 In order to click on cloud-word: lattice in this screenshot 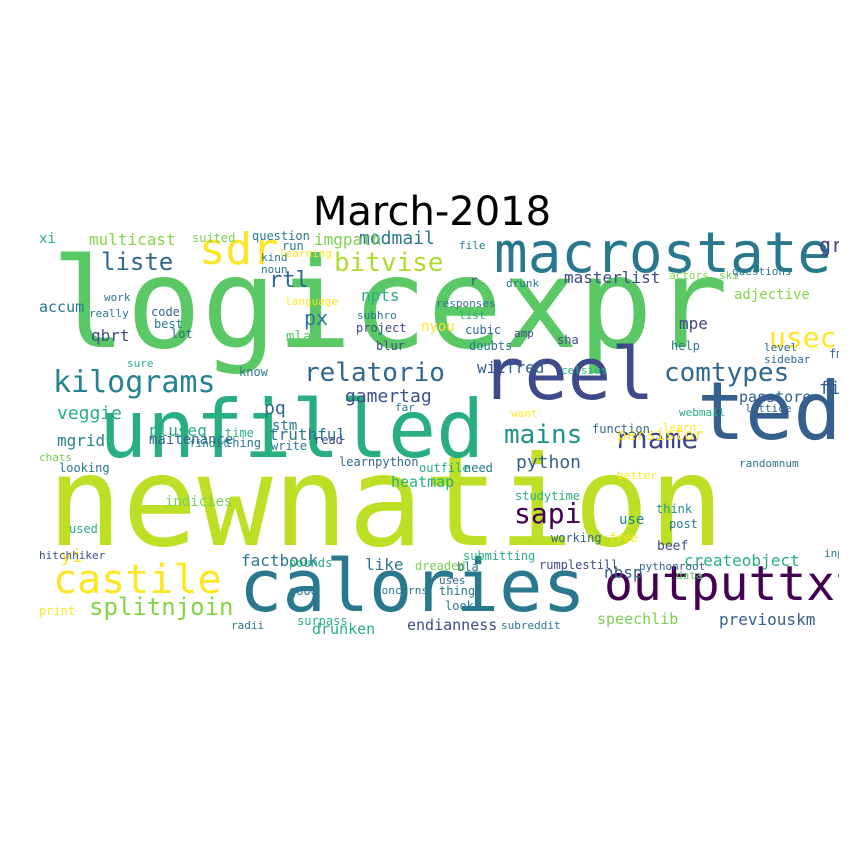, I will do `click(768, 408)`.